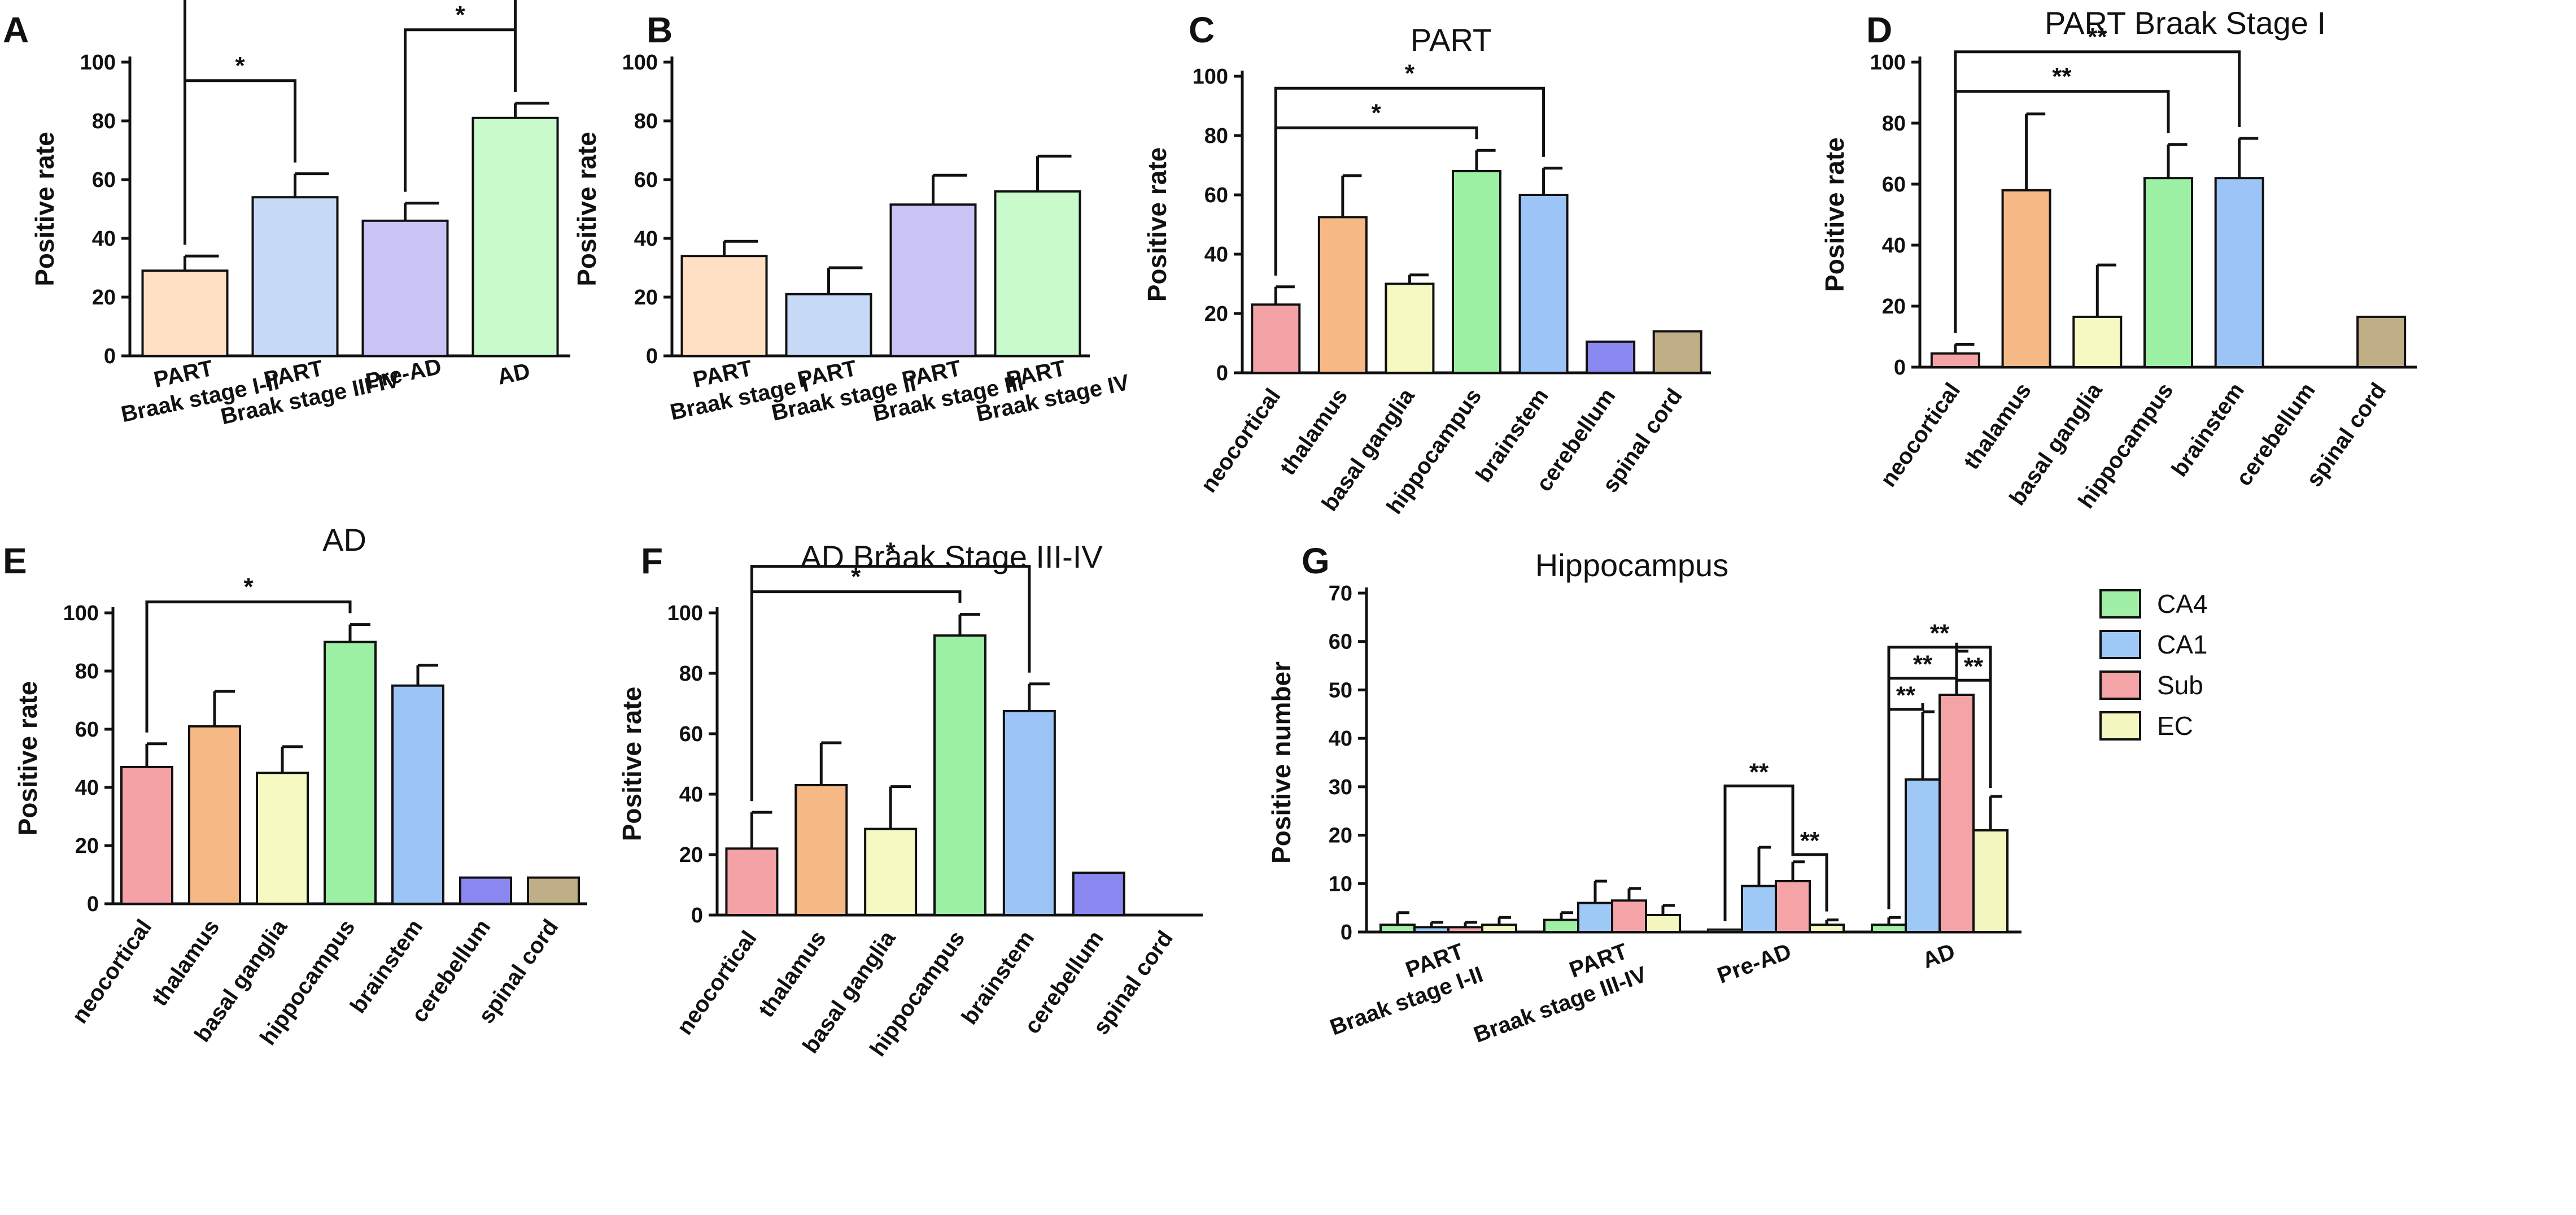  Describe the element at coordinates (2182, 604) in the screenshot. I see `legend-label-ca4: CA4` at that location.